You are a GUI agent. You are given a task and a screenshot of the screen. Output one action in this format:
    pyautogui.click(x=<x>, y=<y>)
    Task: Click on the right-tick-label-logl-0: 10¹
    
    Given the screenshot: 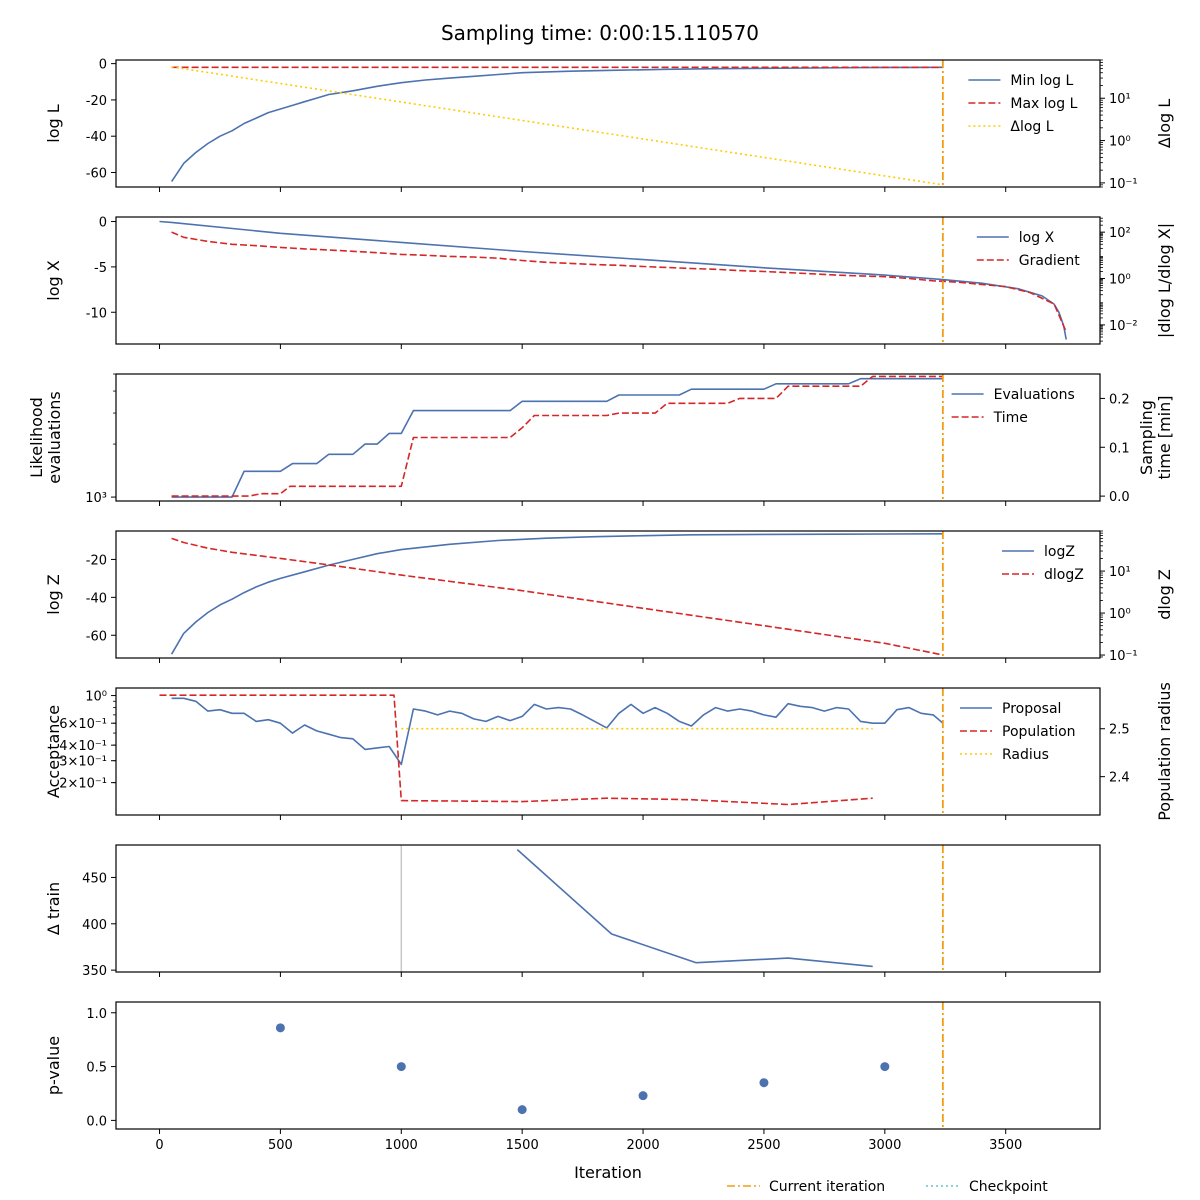 What is the action you would take?
    pyautogui.click(x=1120, y=99)
    